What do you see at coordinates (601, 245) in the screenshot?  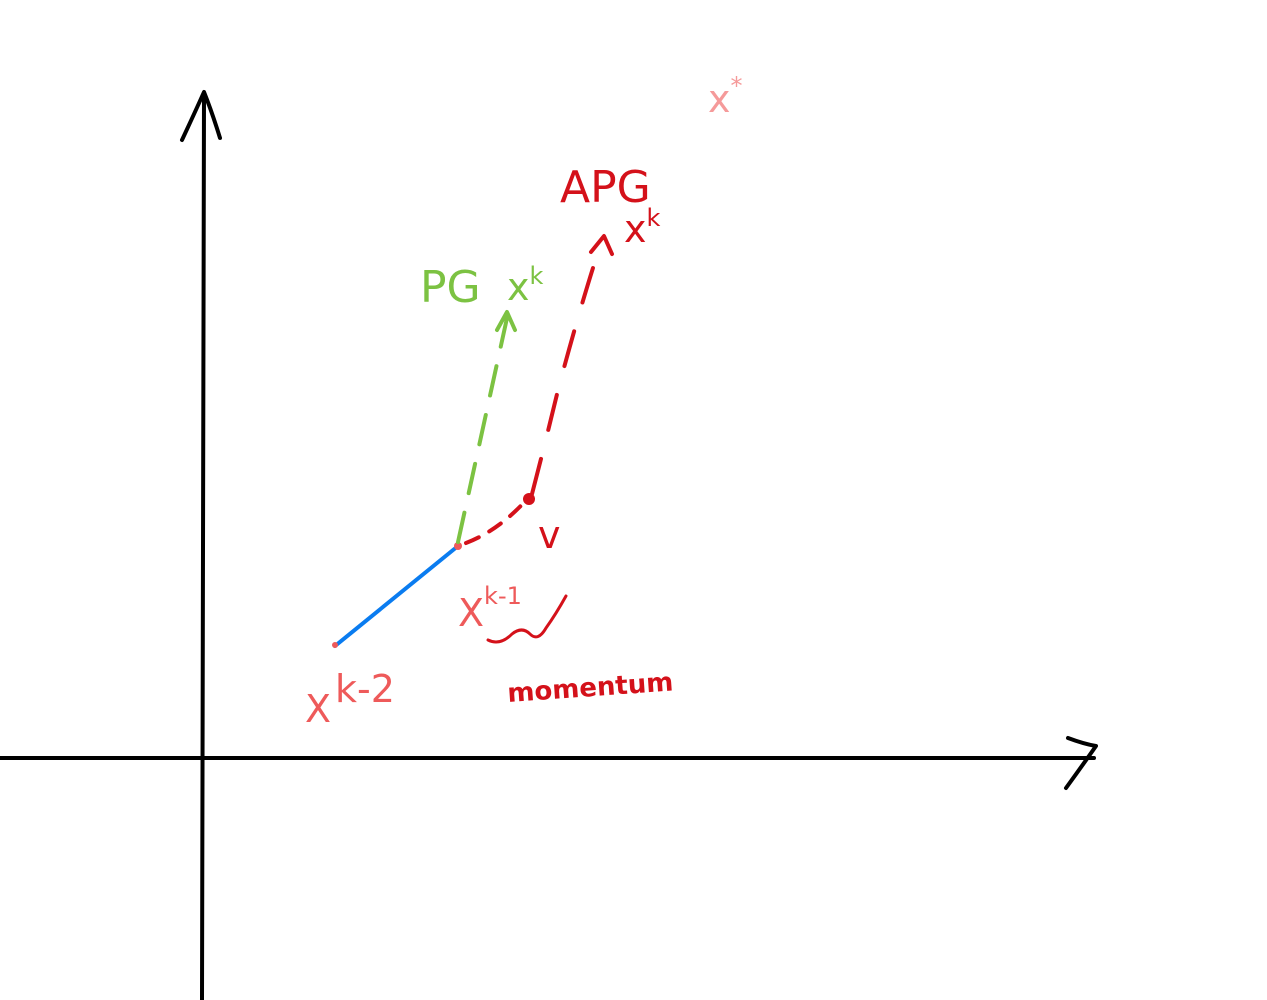 I see `apg-arrowhead` at bounding box center [601, 245].